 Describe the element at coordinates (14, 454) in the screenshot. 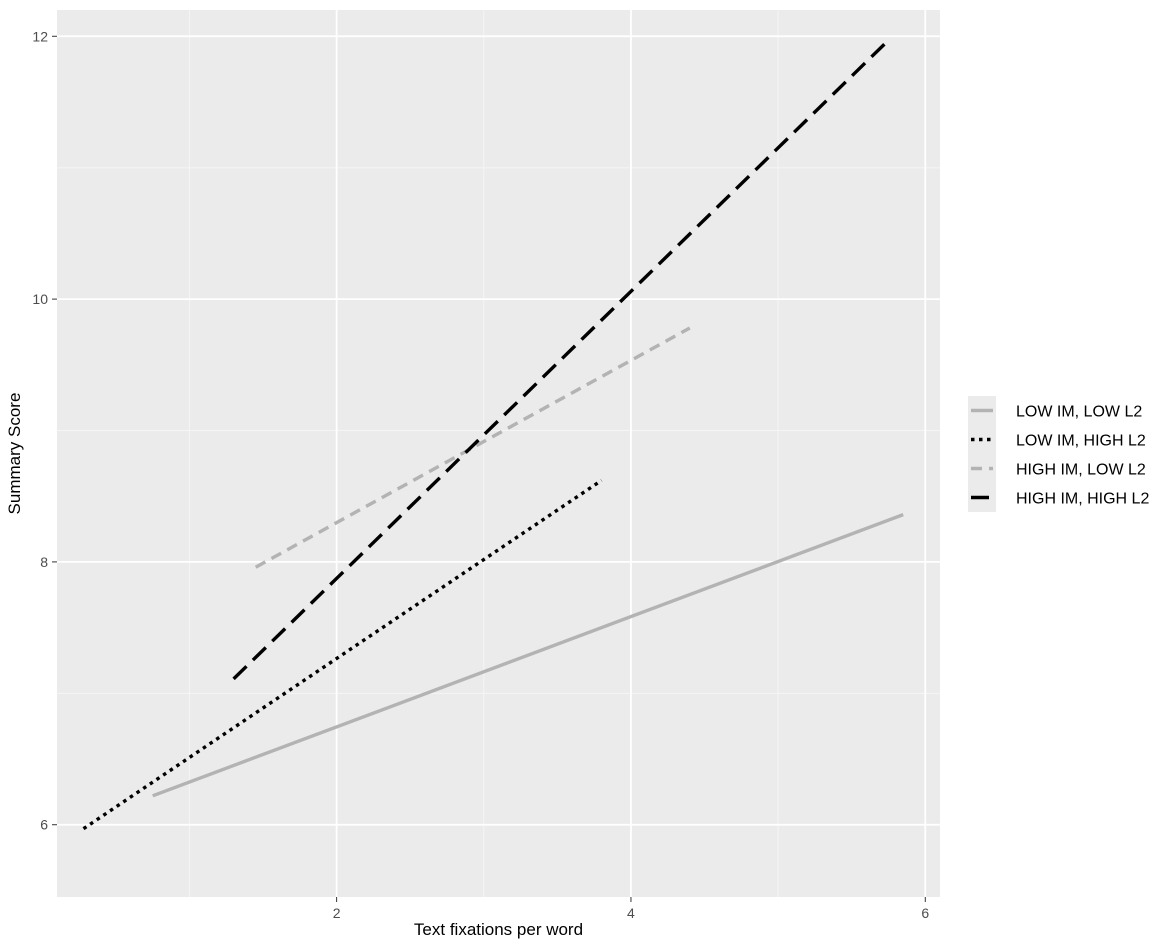

I see `y-axis-title: Summary Score` at that location.